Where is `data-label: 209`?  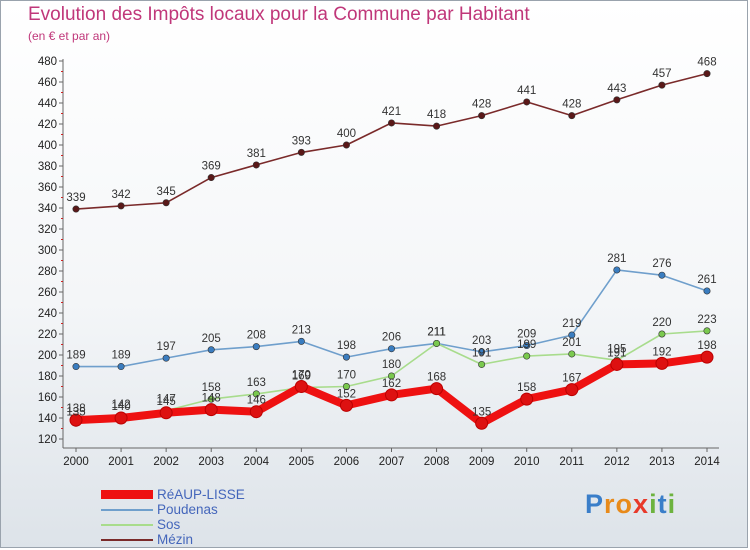 data-label: 209 is located at coordinates (526, 335).